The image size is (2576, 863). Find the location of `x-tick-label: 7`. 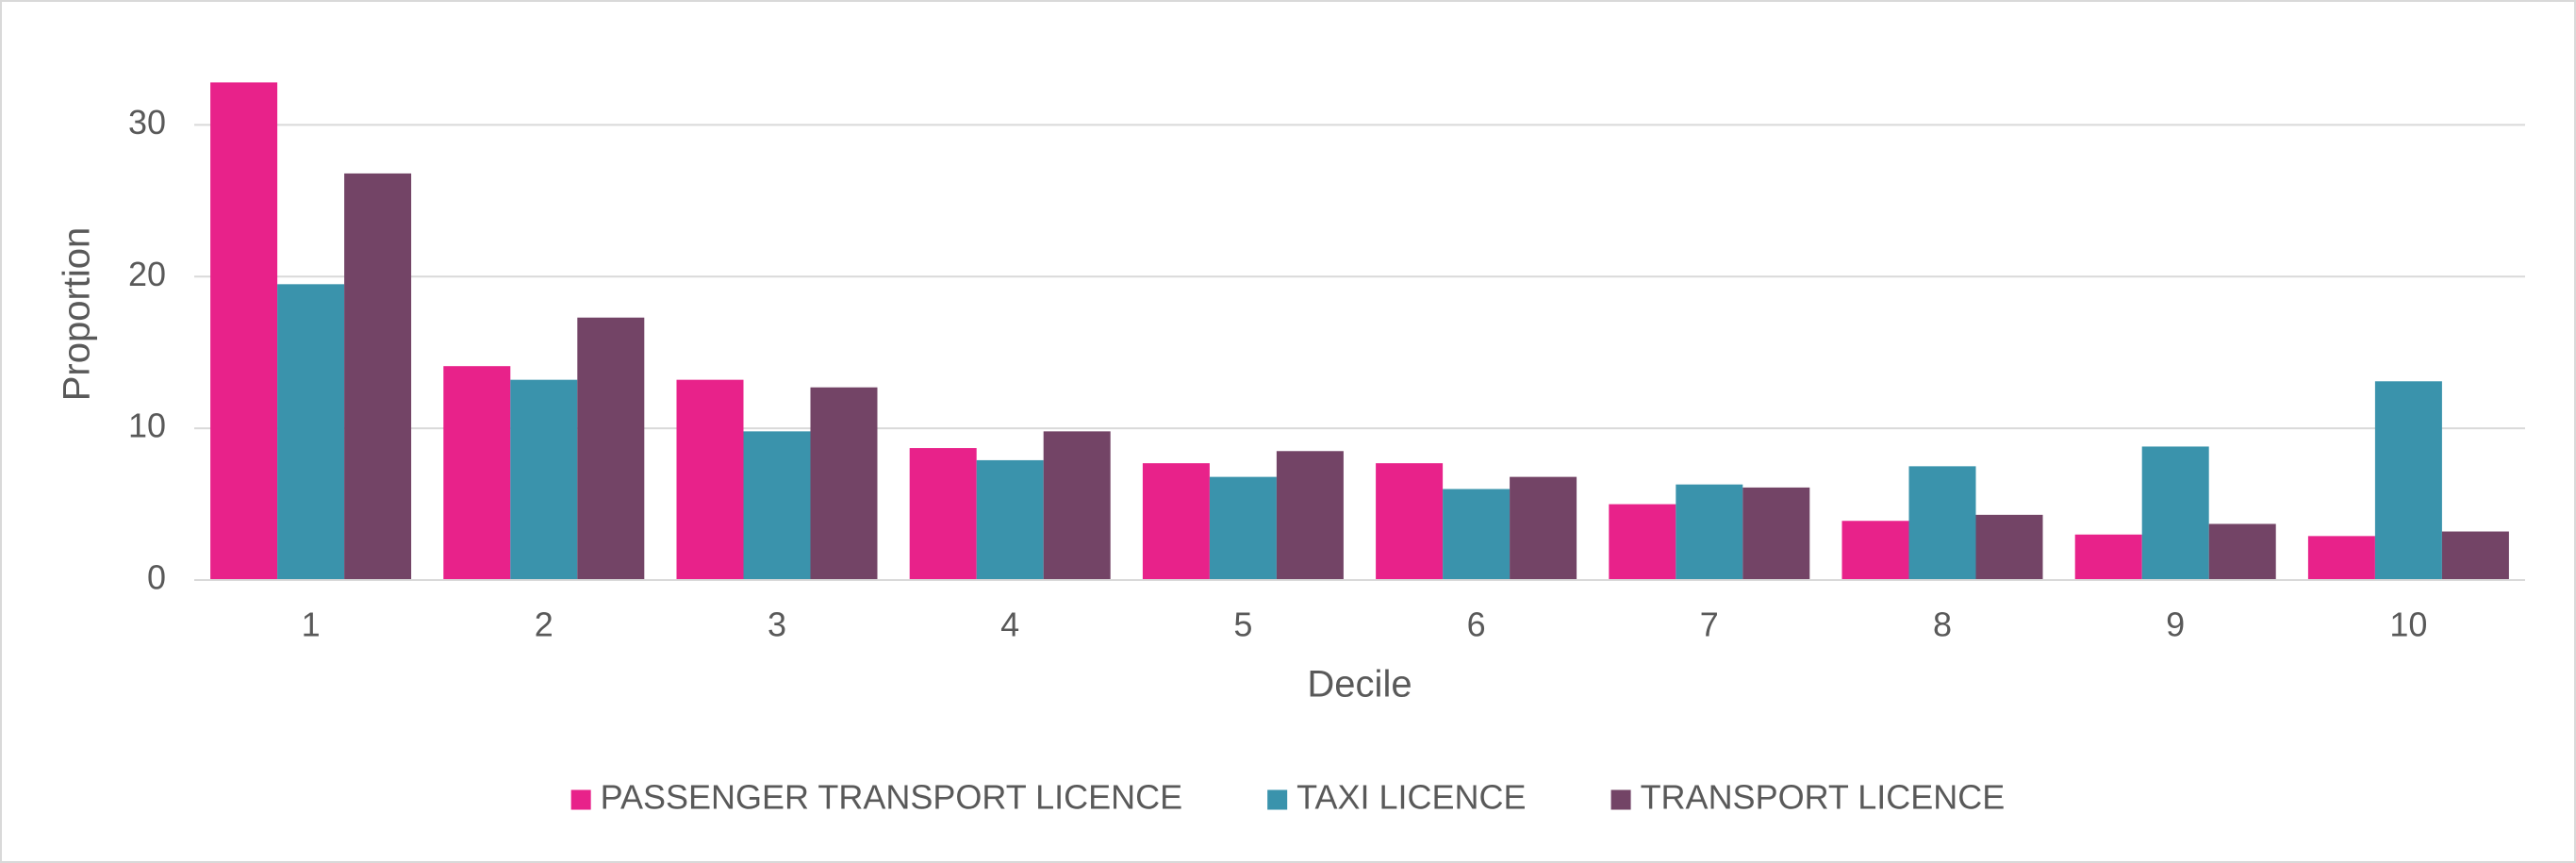

x-tick-label: 7 is located at coordinates (1709, 625).